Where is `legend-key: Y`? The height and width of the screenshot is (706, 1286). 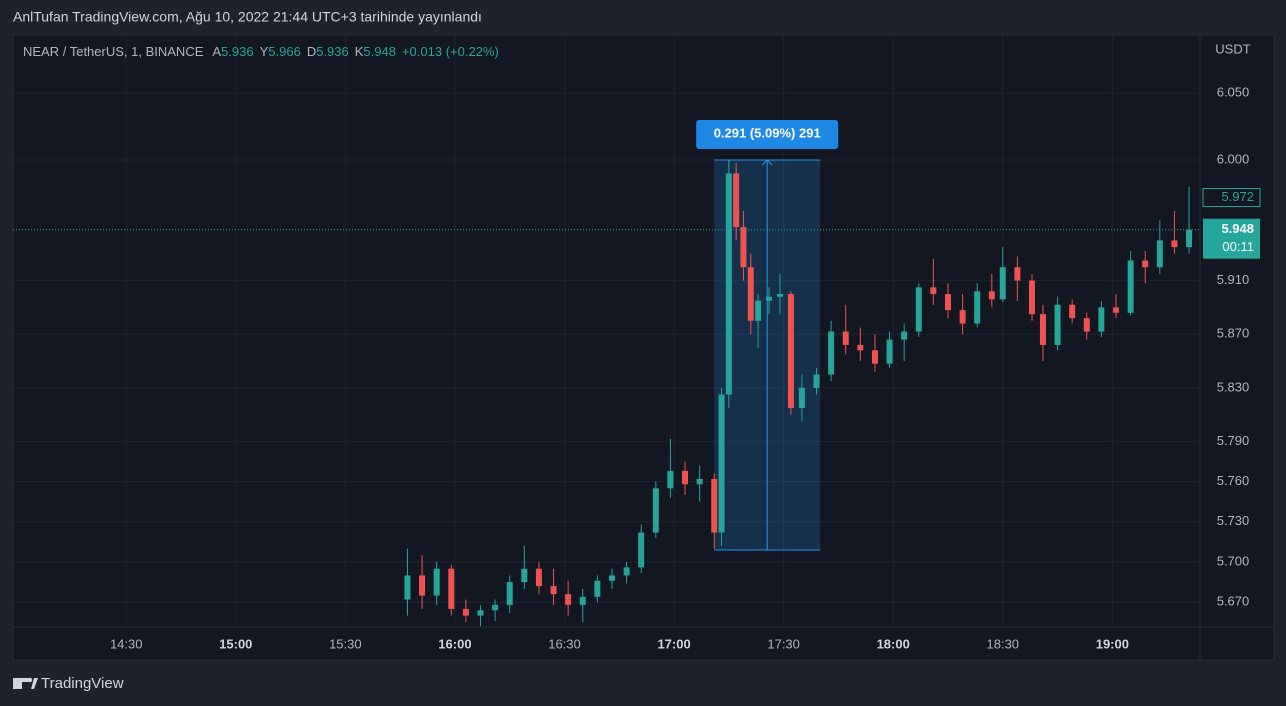
legend-key: Y is located at coordinates (264, 51).